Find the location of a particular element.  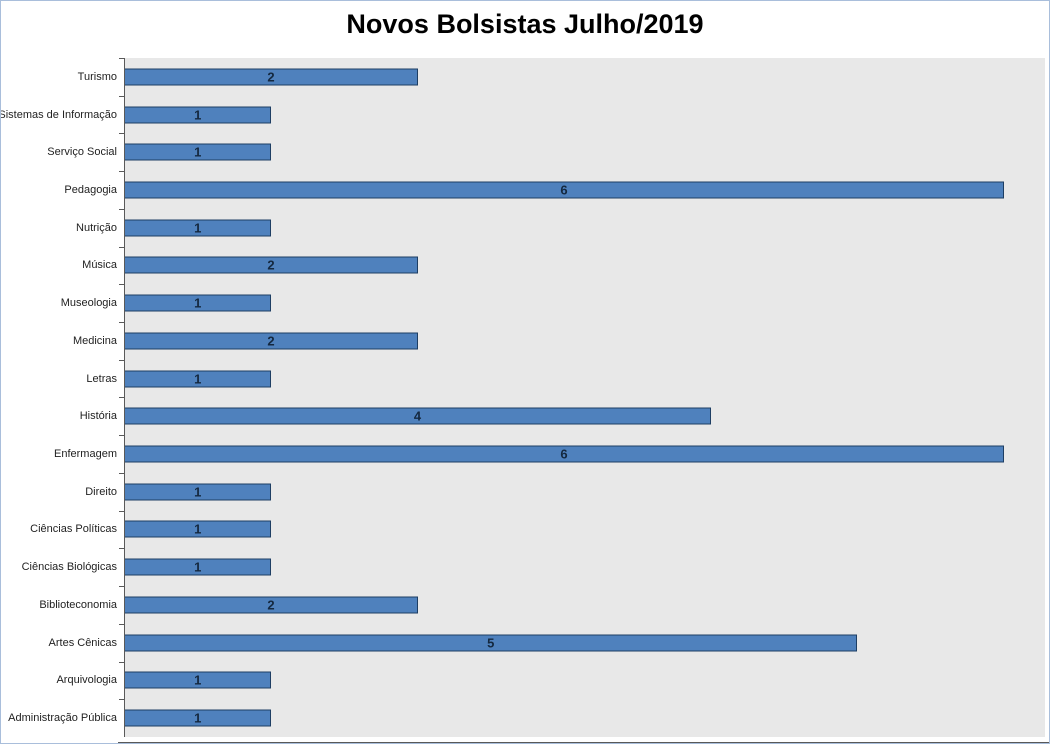

bar: 5 is located at coordinates (491, 643).